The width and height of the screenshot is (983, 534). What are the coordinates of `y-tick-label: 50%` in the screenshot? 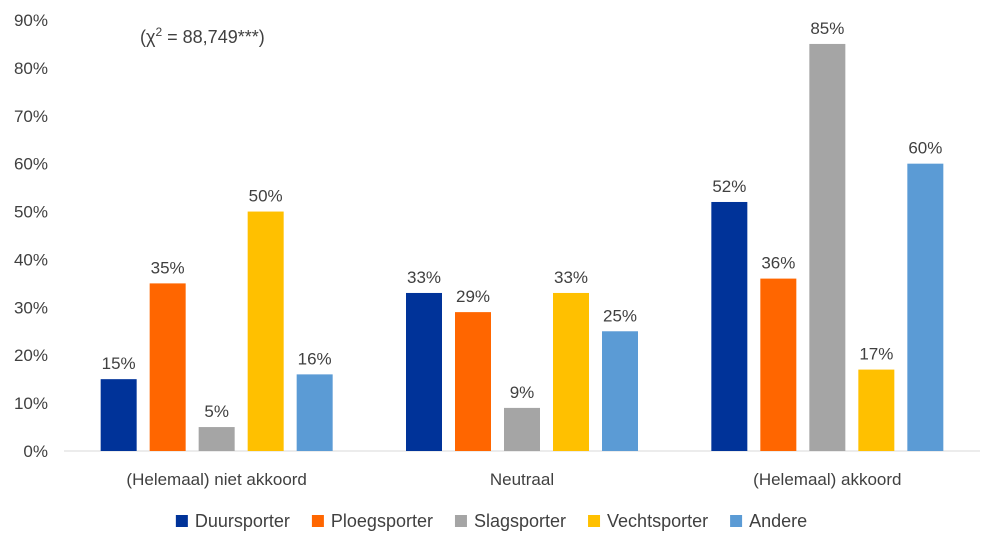 It's located at (31, 212).